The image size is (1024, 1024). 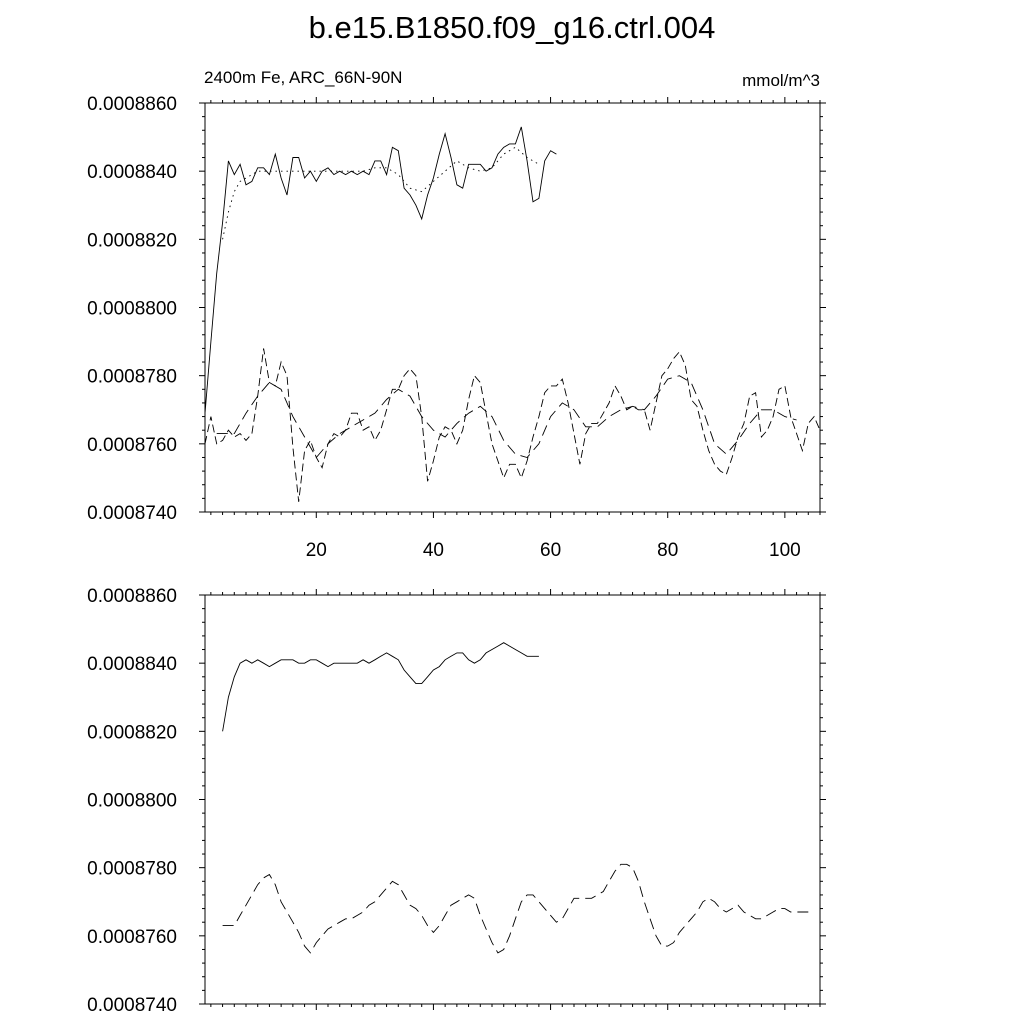 What do you see at coordinates (785, 550) in the screenshot?
I see `panel-1-xtick-label: 100` at bounding box center [785, 550].